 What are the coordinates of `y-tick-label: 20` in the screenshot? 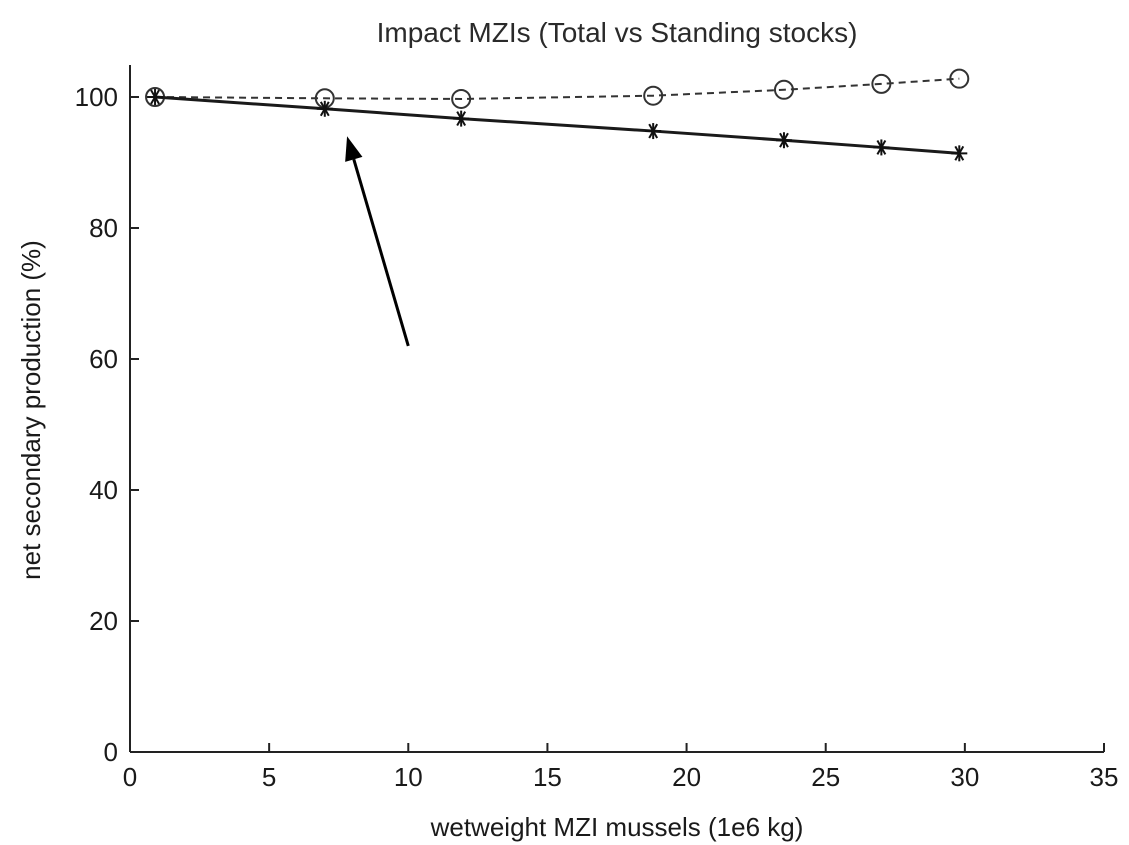 It's located at (103, 621).